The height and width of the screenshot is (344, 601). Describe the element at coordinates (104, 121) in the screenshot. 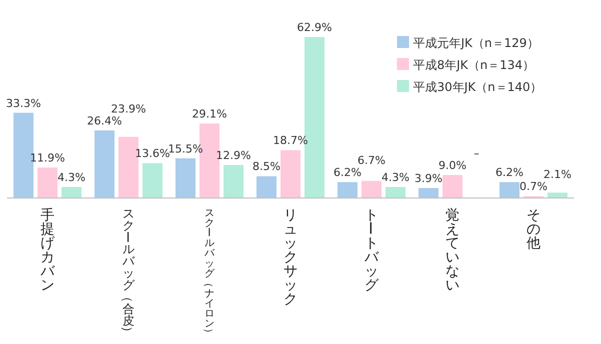

I see `data-label: 26.4%` at that location.